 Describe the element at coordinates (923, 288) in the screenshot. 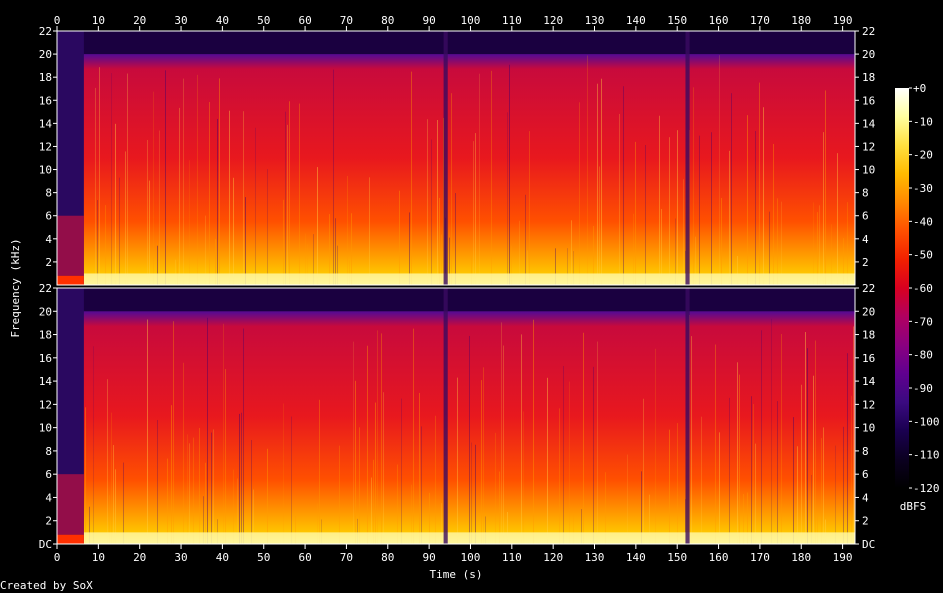

I see `colorbar-tick-label: -60` at that location.